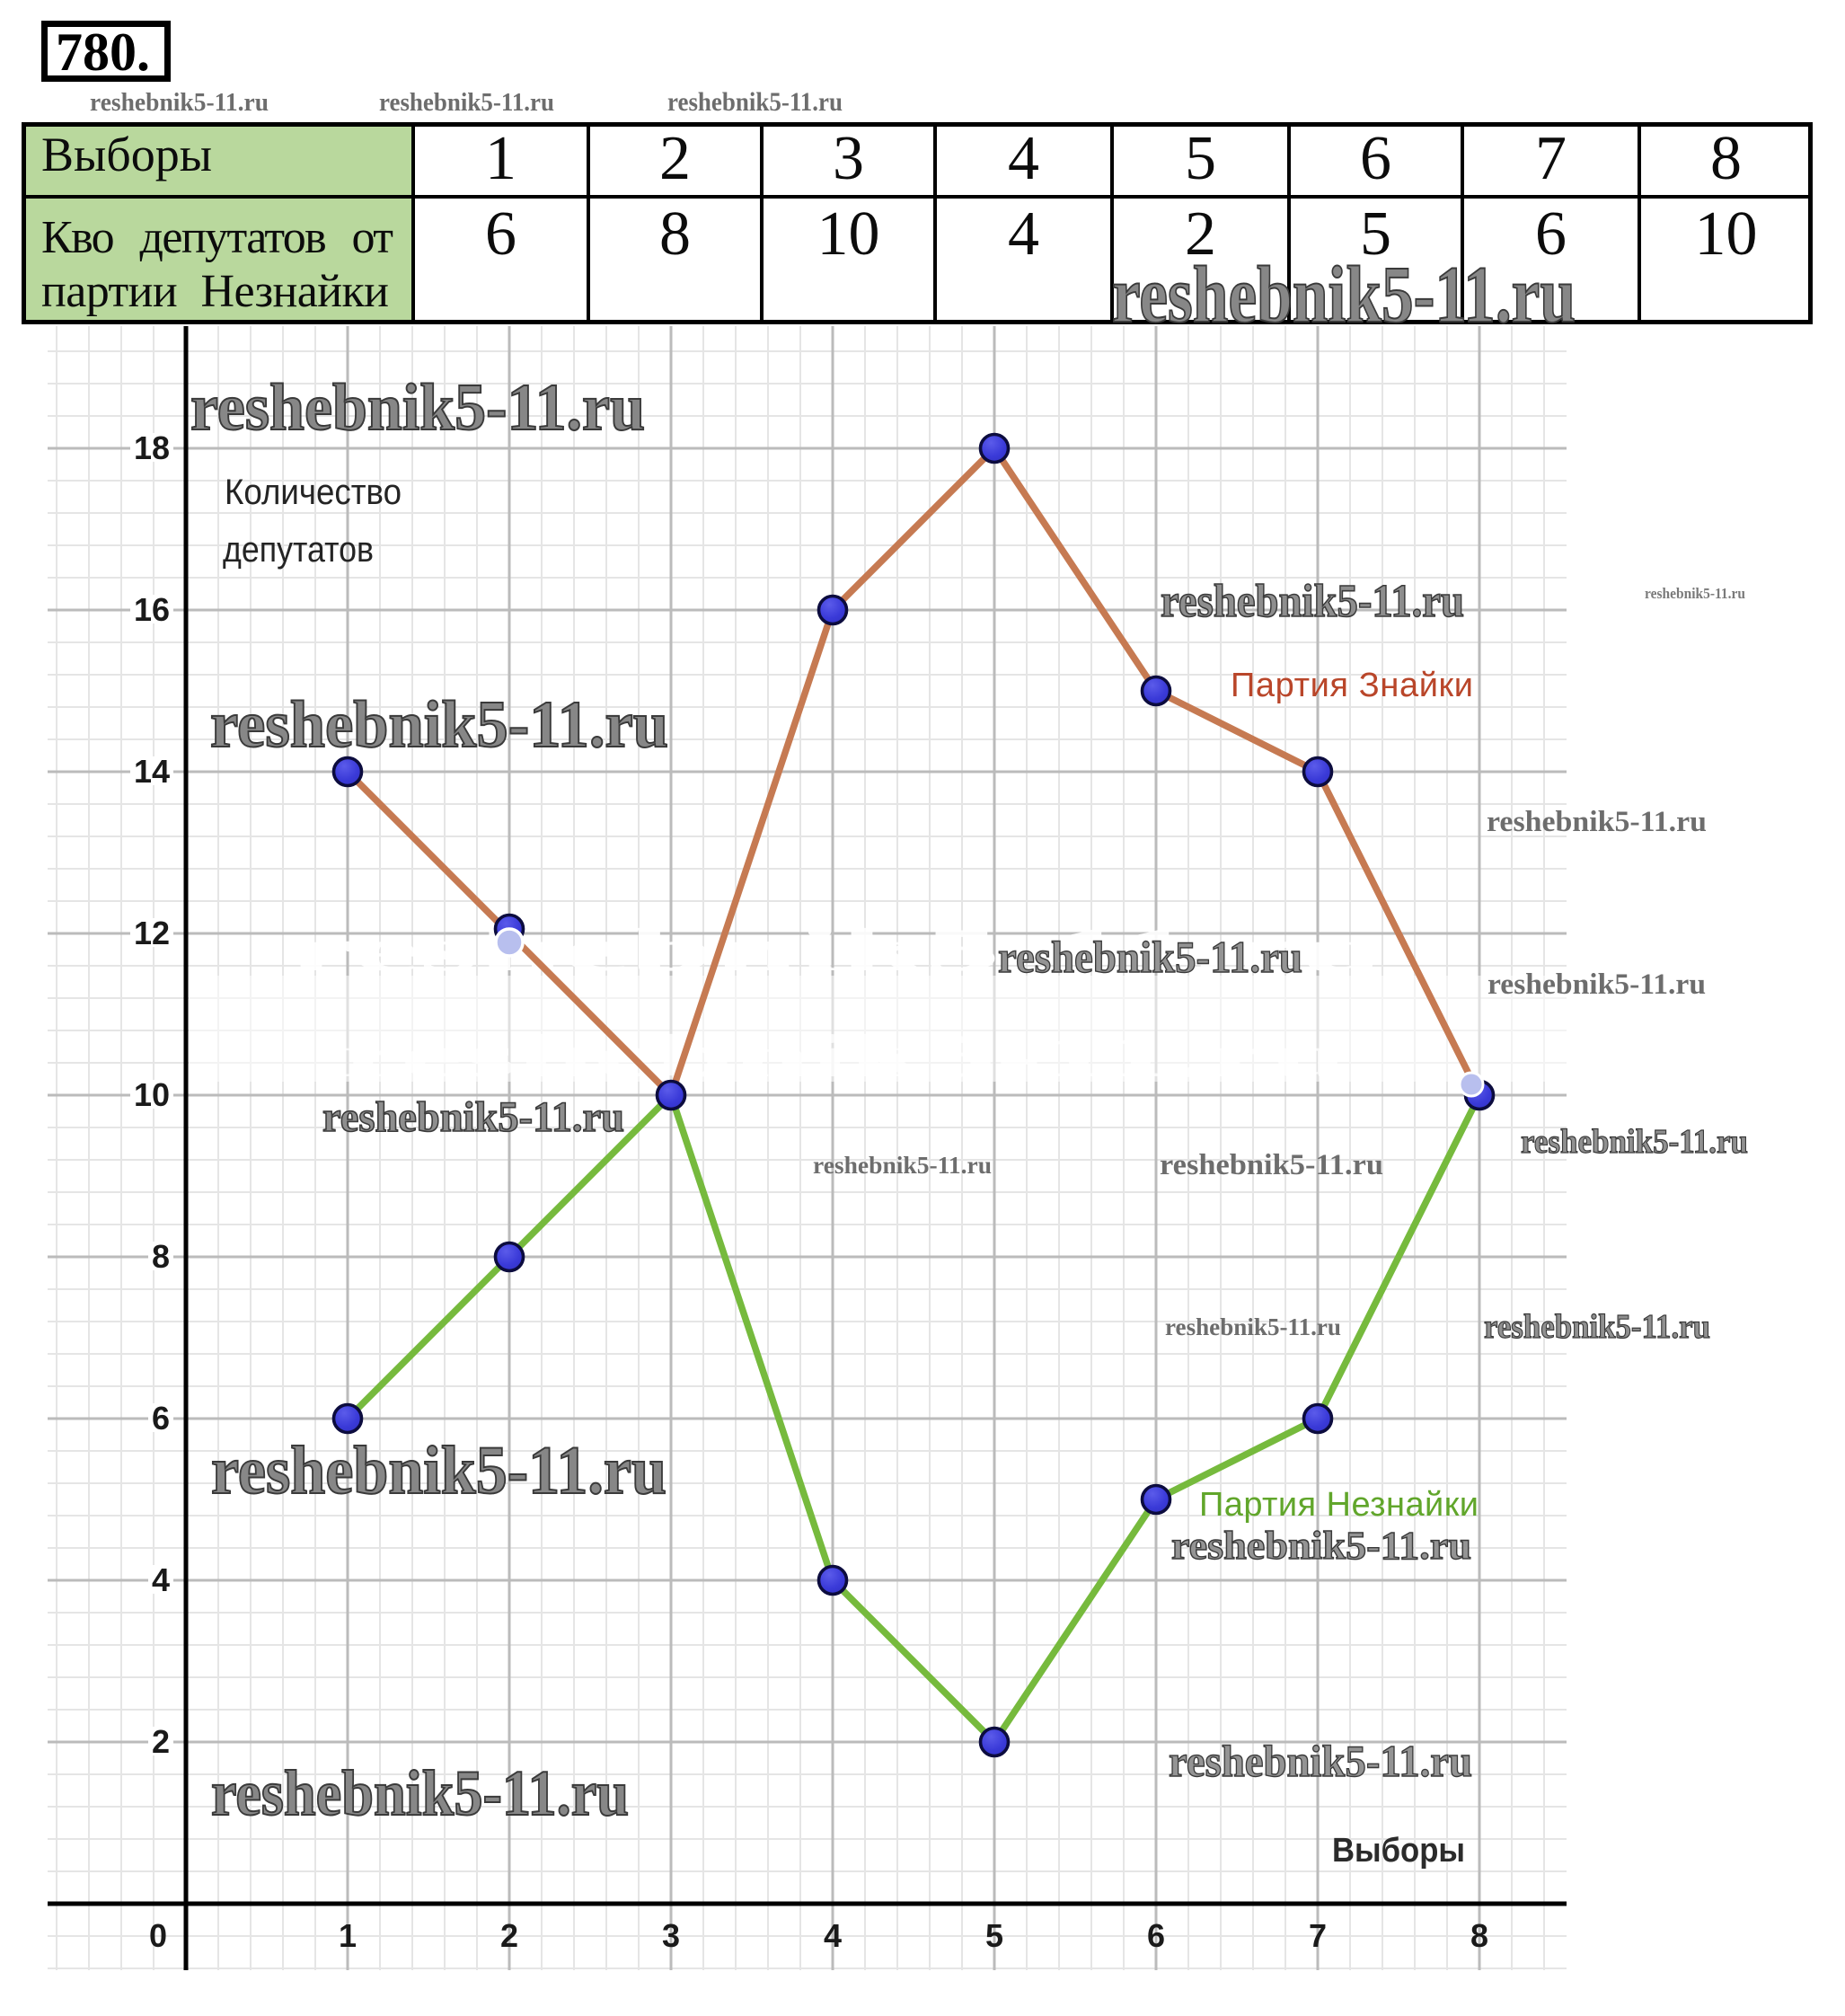 The image size is (1845, 2016). What do you see at coordinates (152, 933) in the screenshot?
I see `svg-text: 12` at bounding box center [152, 933].